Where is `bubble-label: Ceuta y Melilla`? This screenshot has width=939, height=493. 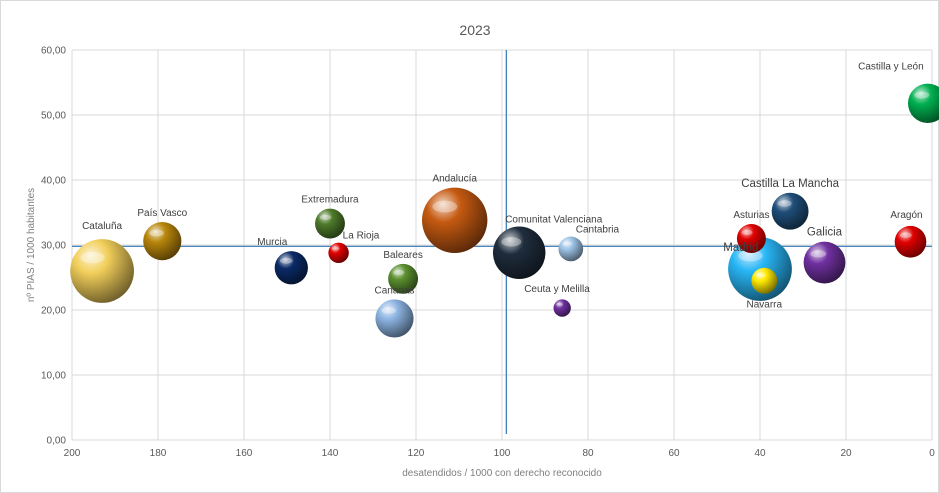
bubble-label: Ceuta y Melilla is located at coordinates (557, 289).